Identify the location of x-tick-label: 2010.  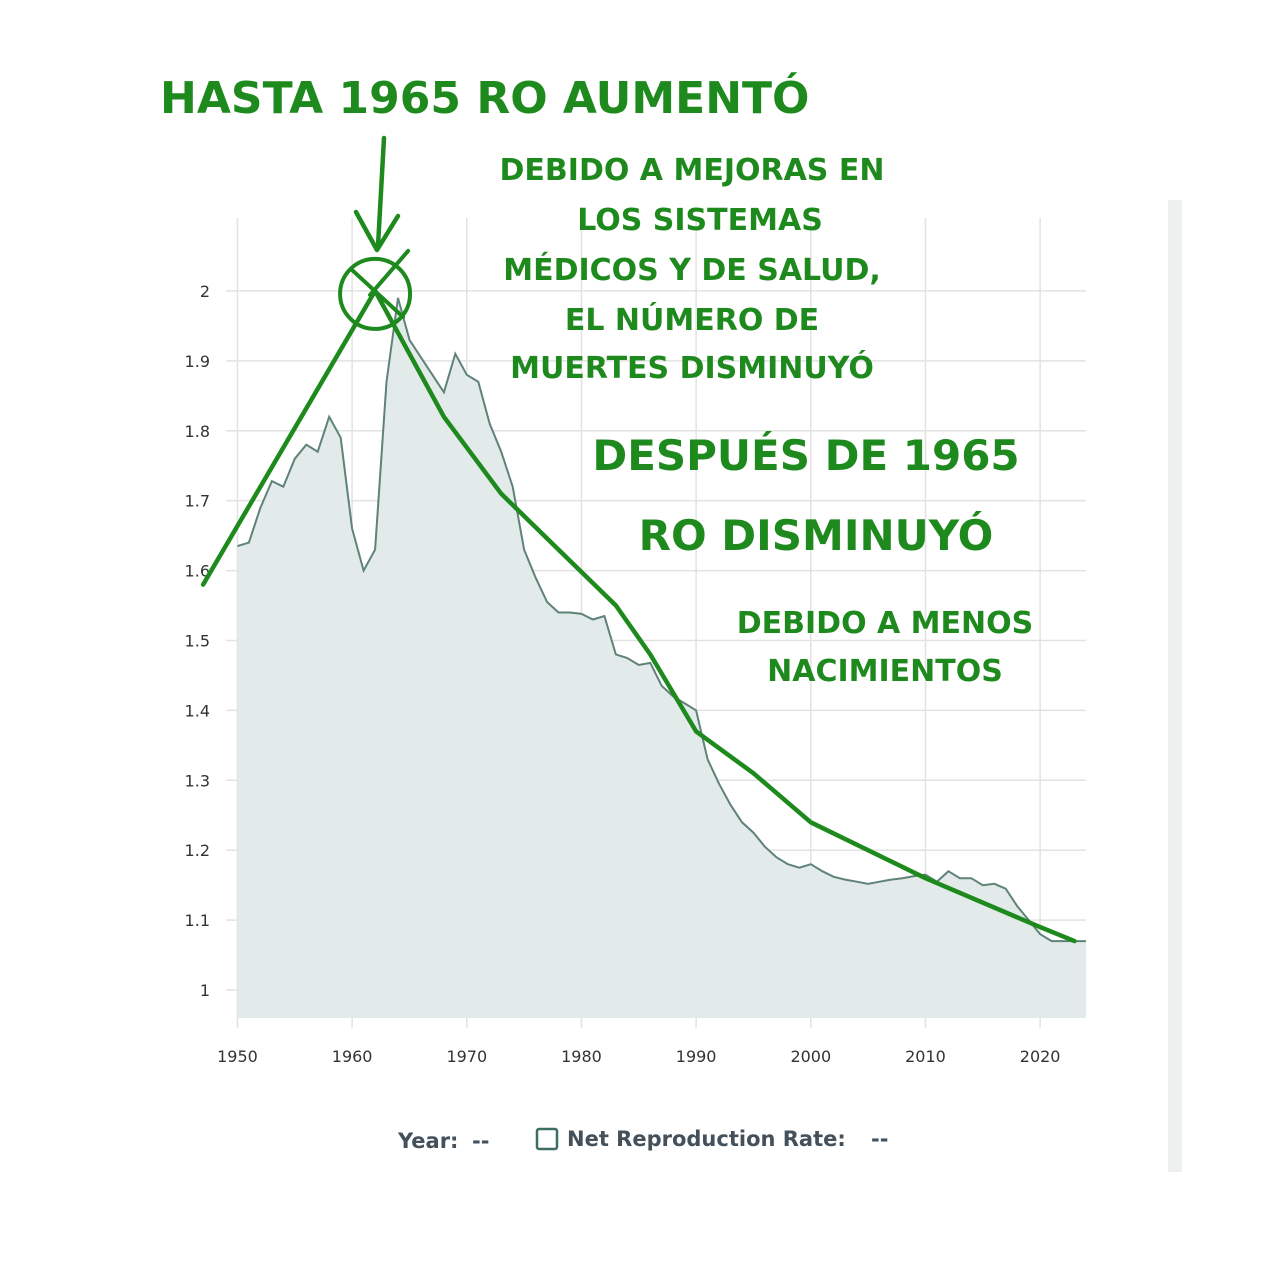
(925, 1056).